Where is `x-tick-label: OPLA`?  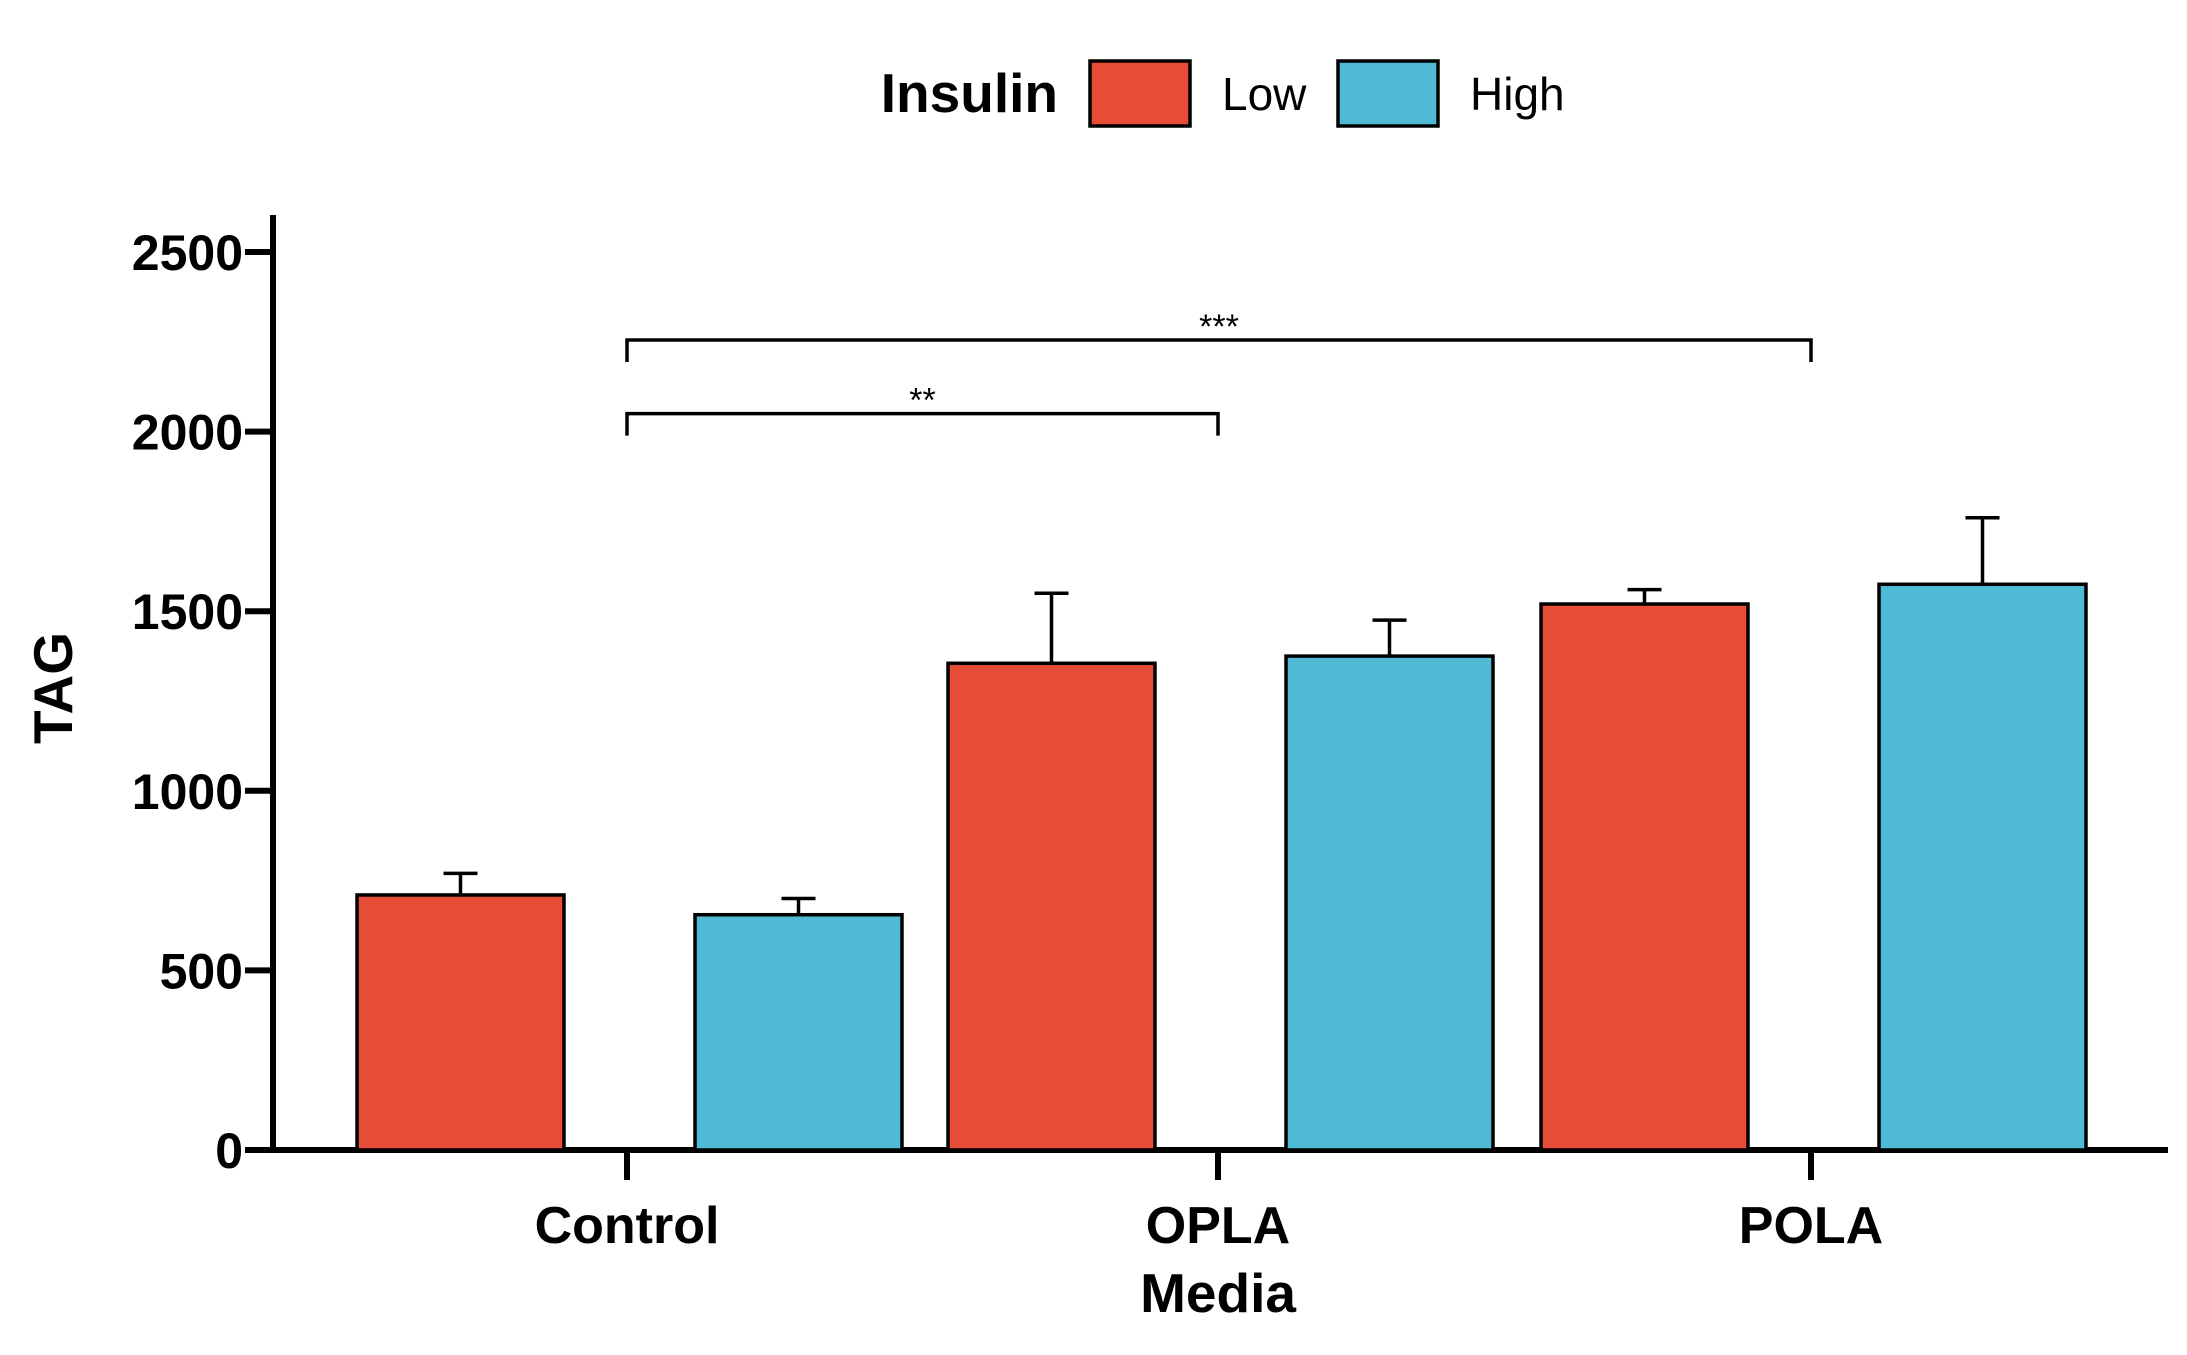
x-tick-label: OPLA is located at coordinates (1218, 1226).